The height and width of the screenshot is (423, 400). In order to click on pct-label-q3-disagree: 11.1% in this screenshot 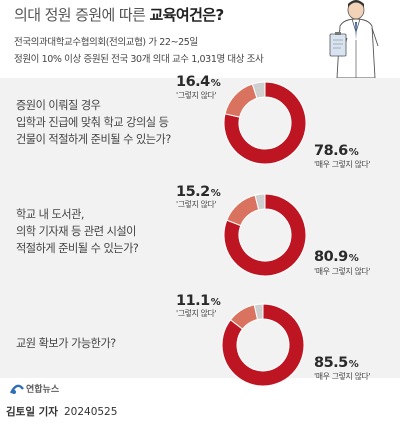, I will do `click(198, 301)`.